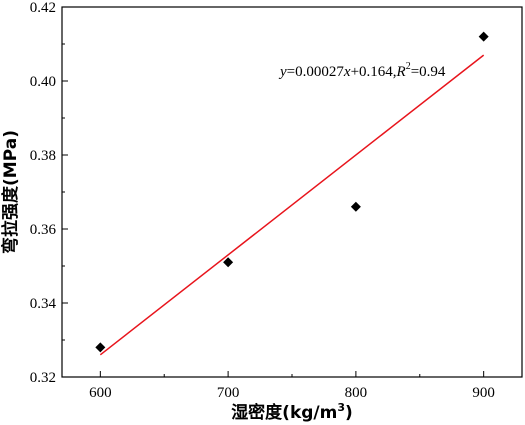  Describe the element at coordinates (10, 192) in the screenshot. I see `y-axis-title: 弯拉强度(MPa)` at that location.